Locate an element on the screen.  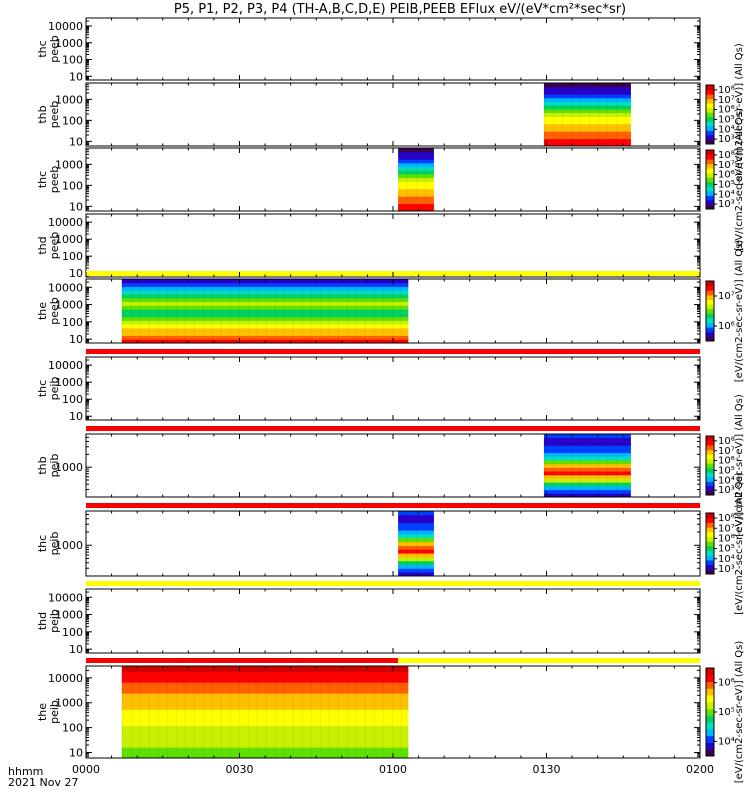
colorbar: 10⁴ 10⁵ 10⁶ [eV/(cm2-sec-sr-eV)] (All Qs) is located at coordinates (725, 712).